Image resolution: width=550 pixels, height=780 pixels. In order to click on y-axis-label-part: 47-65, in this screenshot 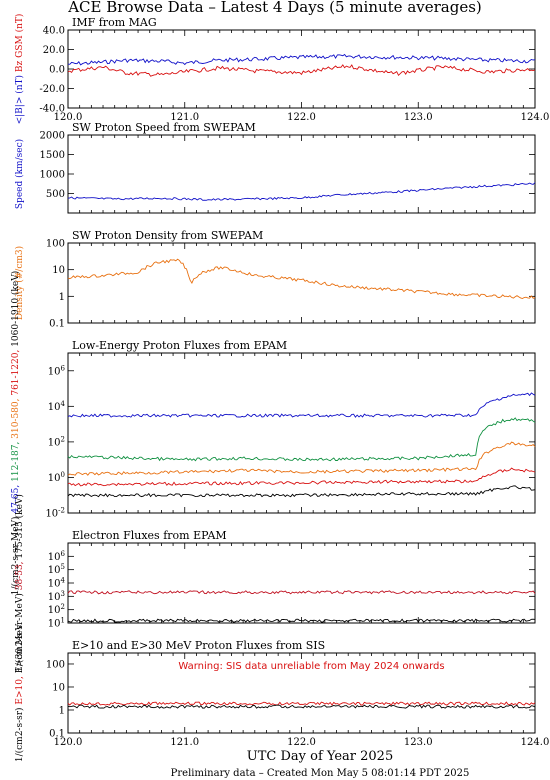, I will do `click(16, 501)`.